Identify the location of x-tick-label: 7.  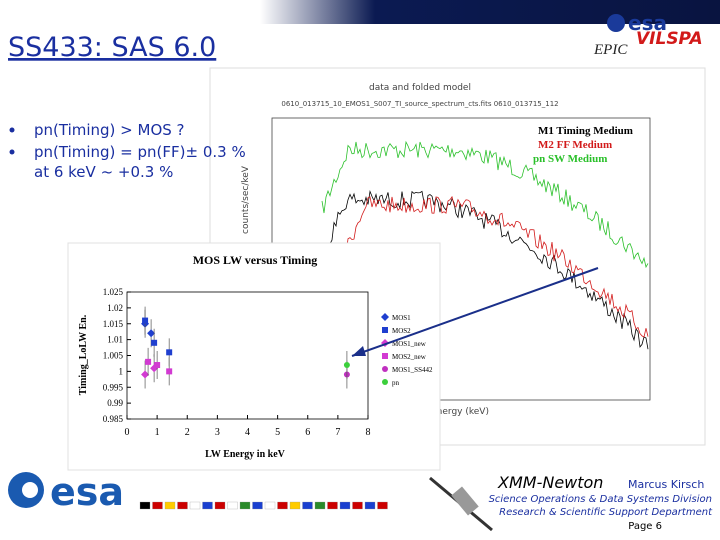
(337, 432).